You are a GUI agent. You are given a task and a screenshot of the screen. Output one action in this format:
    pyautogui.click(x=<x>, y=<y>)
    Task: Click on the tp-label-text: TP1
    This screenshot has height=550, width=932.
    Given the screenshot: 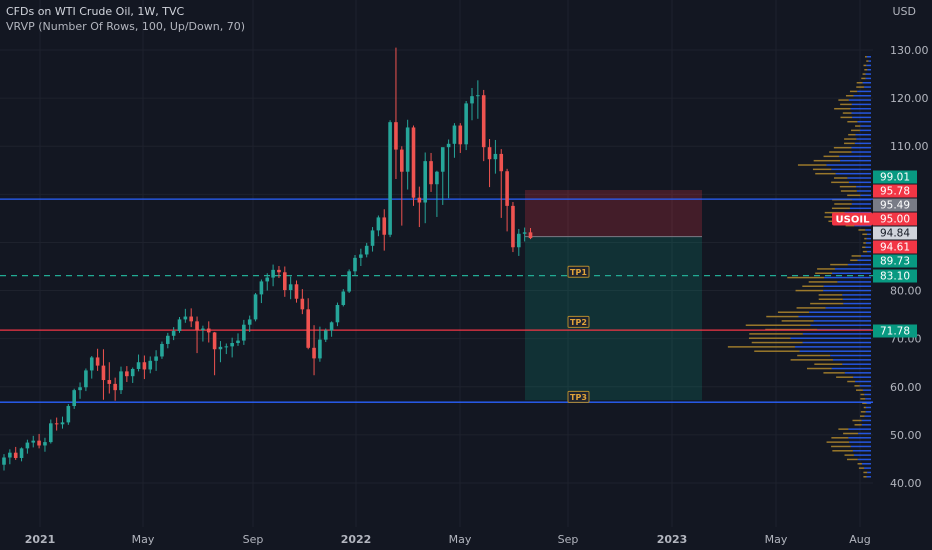 What is the action you would take?
    pyautogui.click(x=578, y=272)
    